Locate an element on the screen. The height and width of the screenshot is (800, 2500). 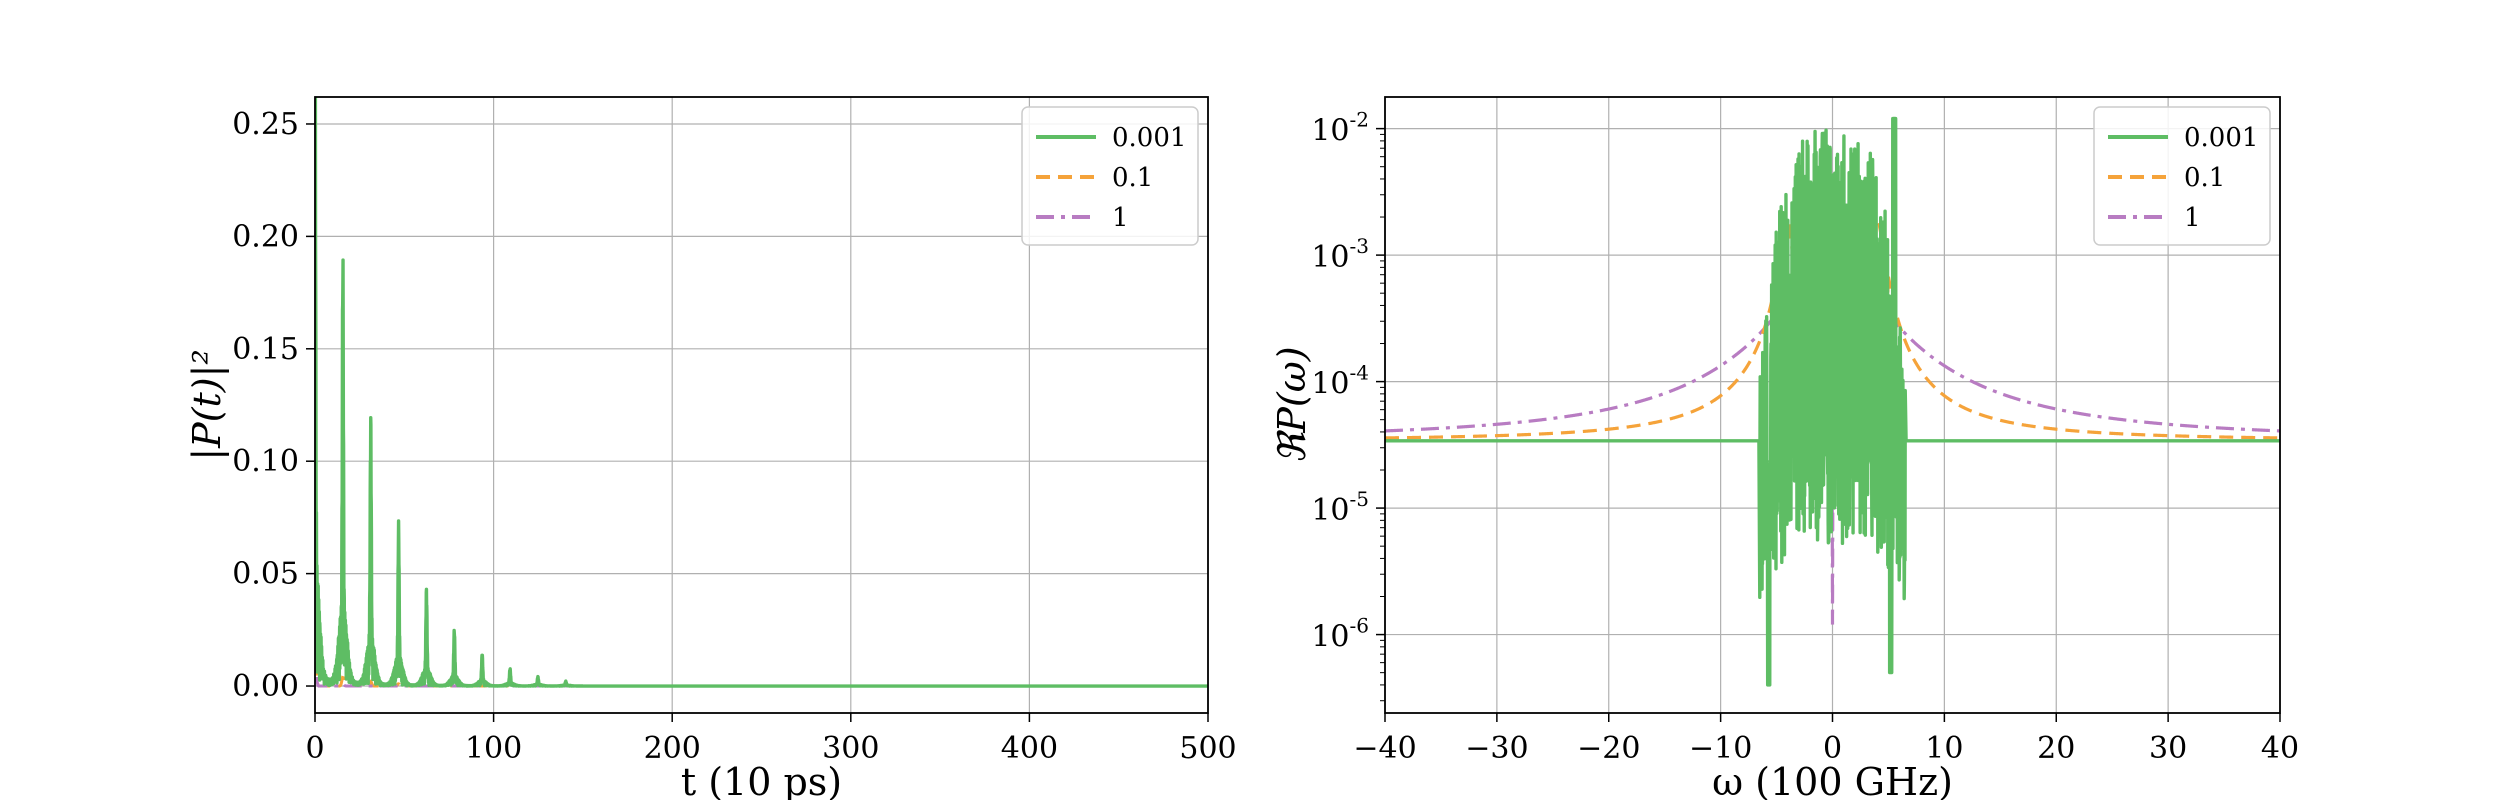
x-tick-label: 300 is located at coordinates (850, 748).